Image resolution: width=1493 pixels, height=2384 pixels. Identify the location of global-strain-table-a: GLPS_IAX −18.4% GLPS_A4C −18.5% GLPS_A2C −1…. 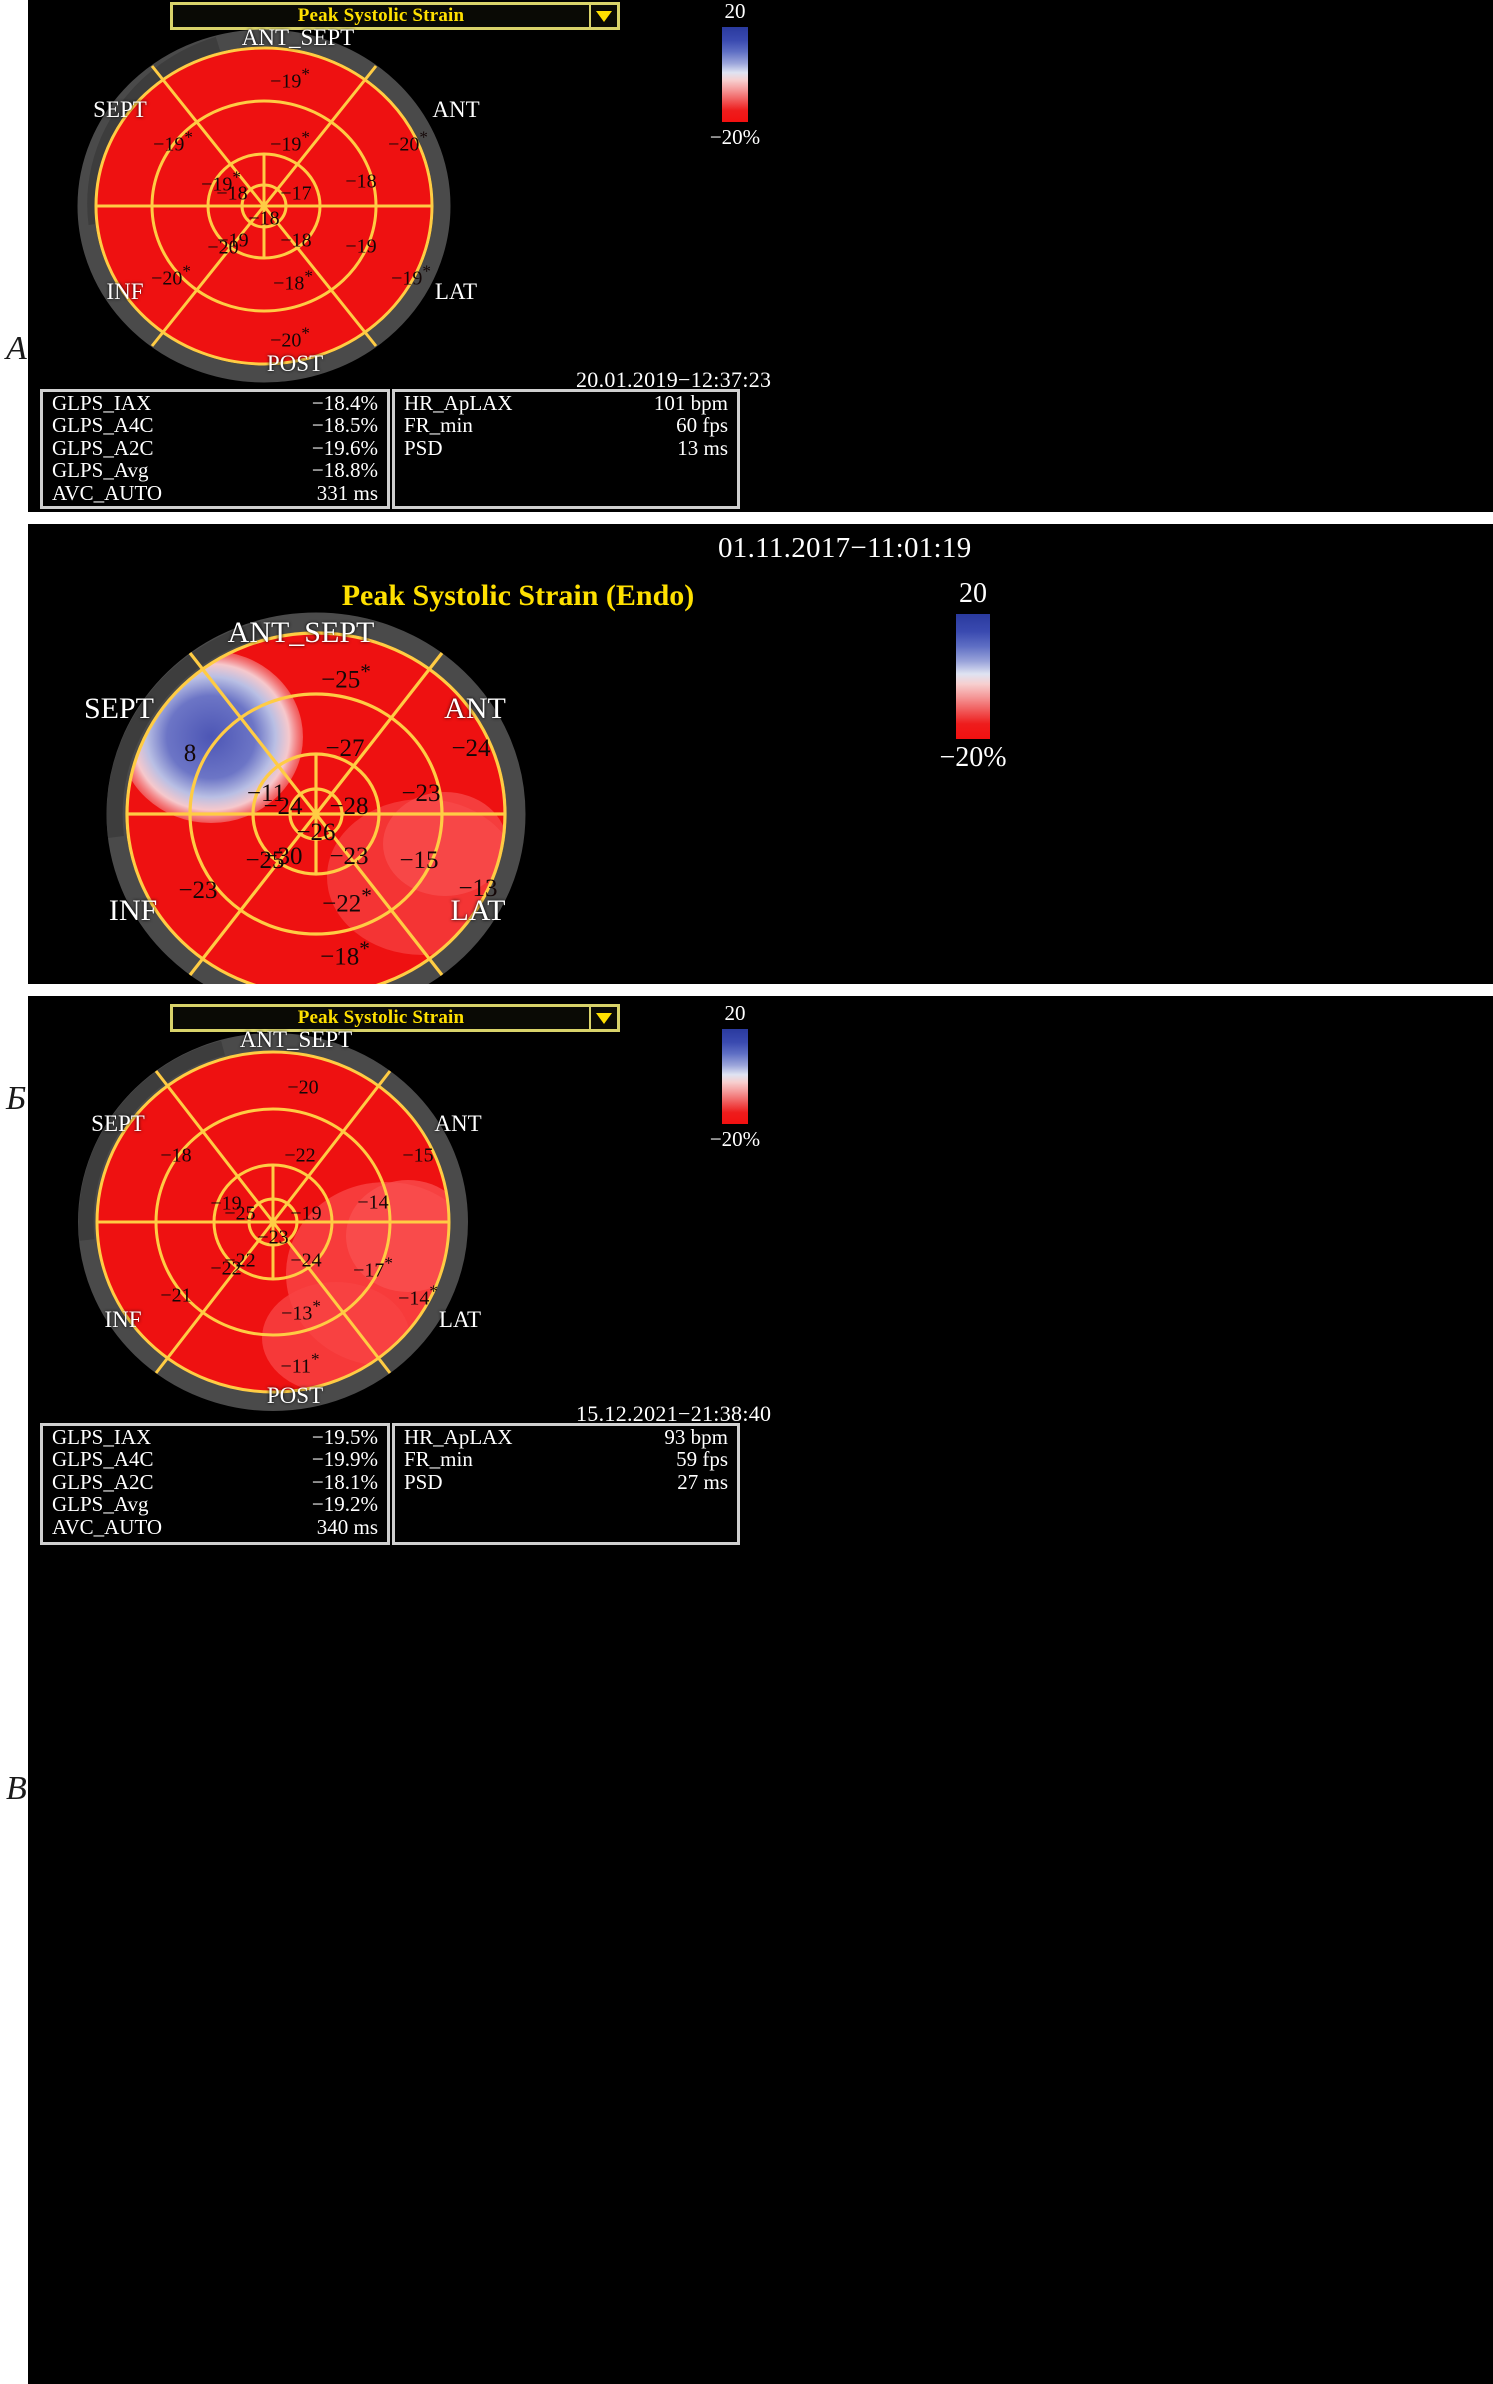
(215, 449).